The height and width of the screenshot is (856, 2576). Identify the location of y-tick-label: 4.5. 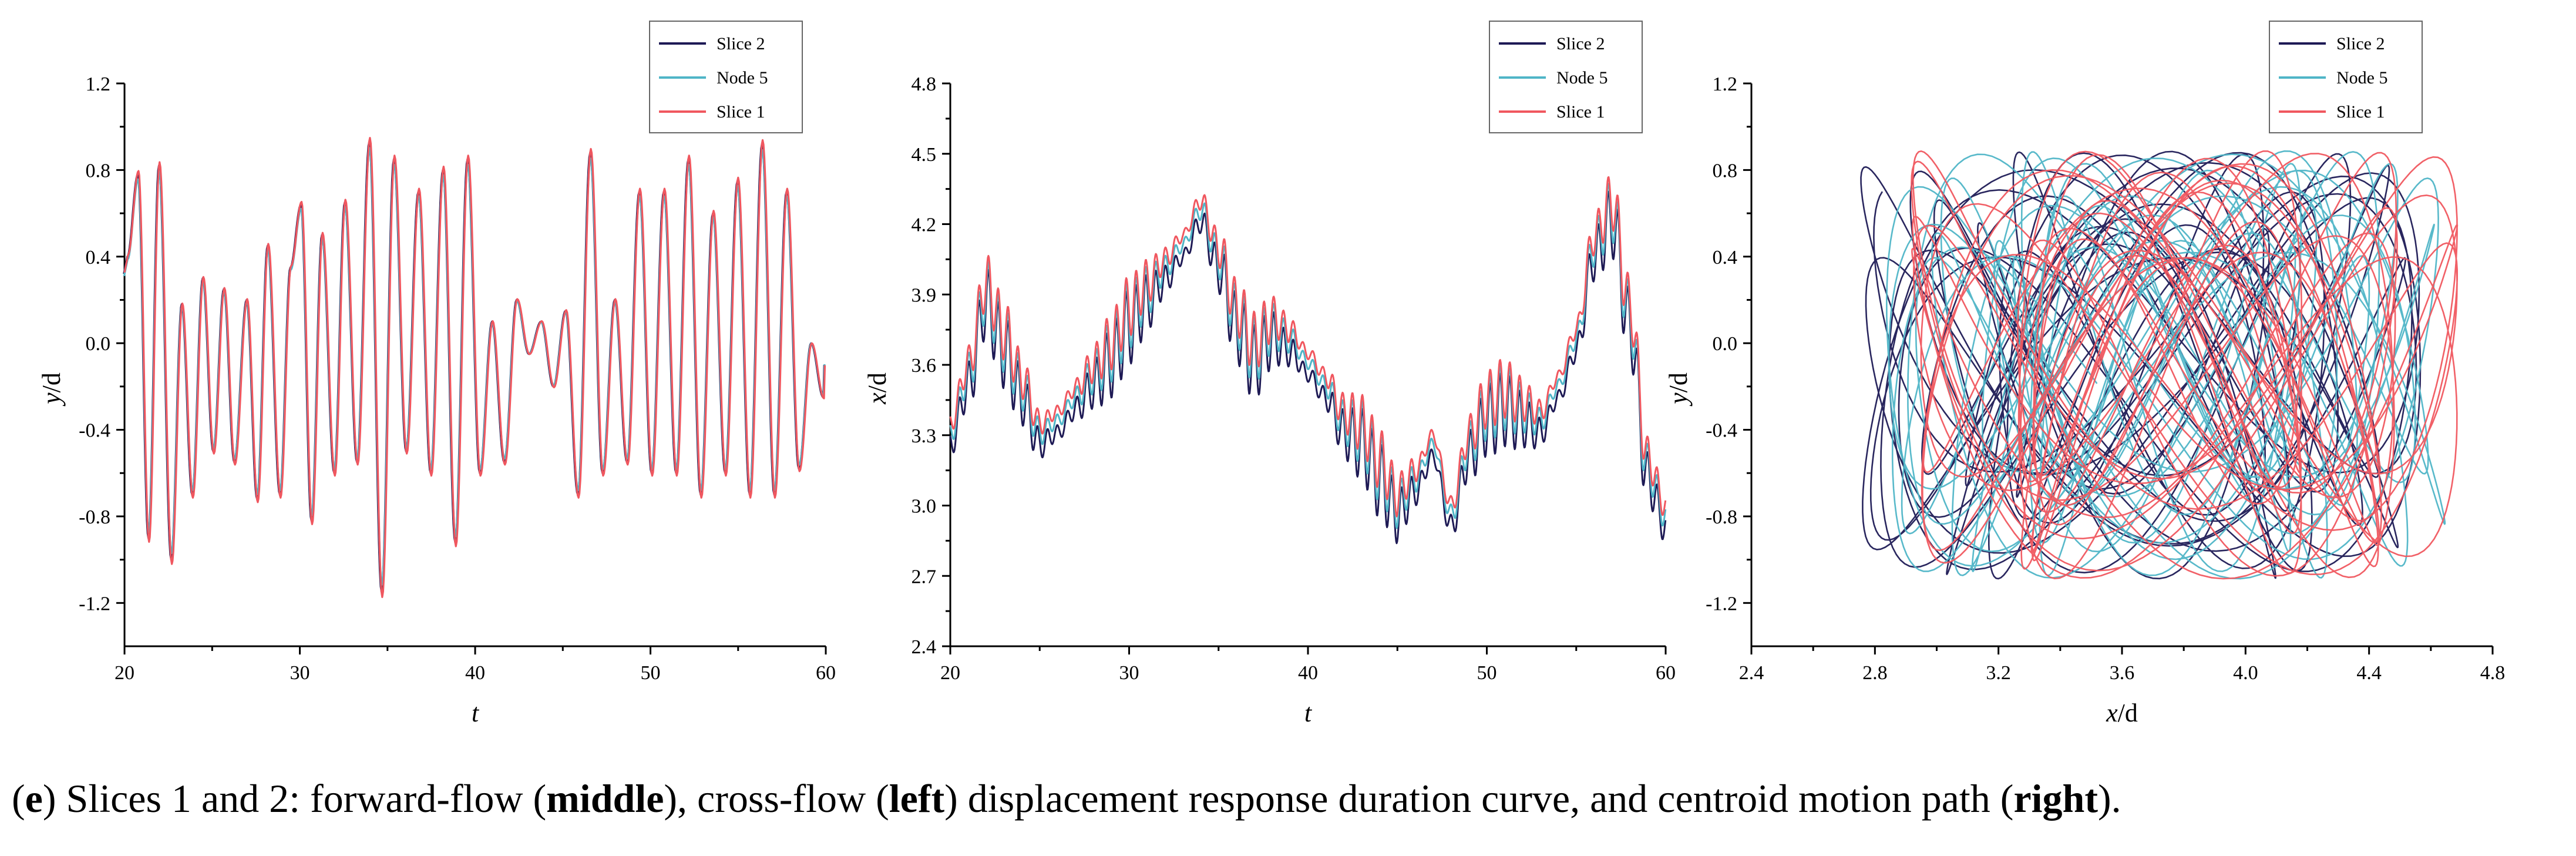
(925, 155).